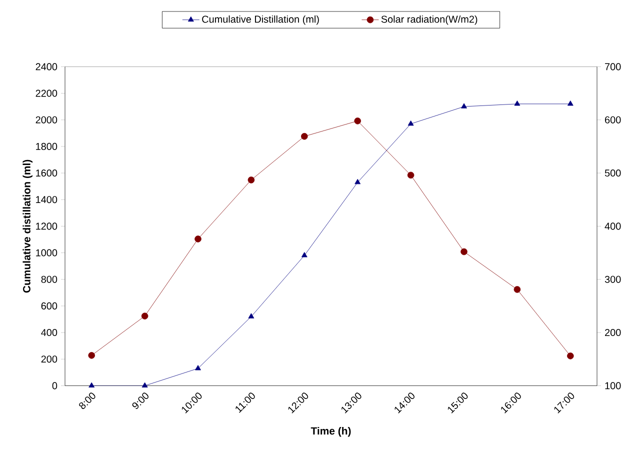 Image resolution: width=639 pixels, height=458 pixels. What do you see at coordinates (47, 66) in the screenshot?
I see `y-tick-label: 2400` at bounding box center [47, 66].